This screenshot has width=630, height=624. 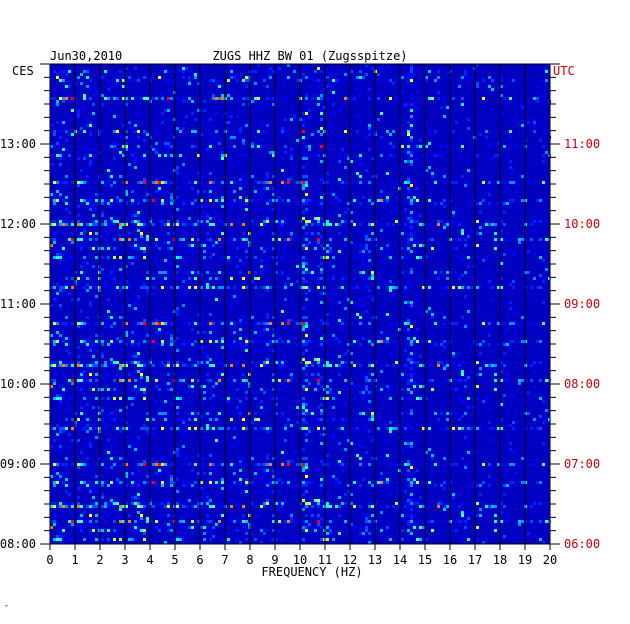 What do you see at coordinates (582, 344) in the screenshot?
I see `right-time-axis: 11:00 10:00 09:00 08:00 07:00 06:00` at bounding box center [582, 344].